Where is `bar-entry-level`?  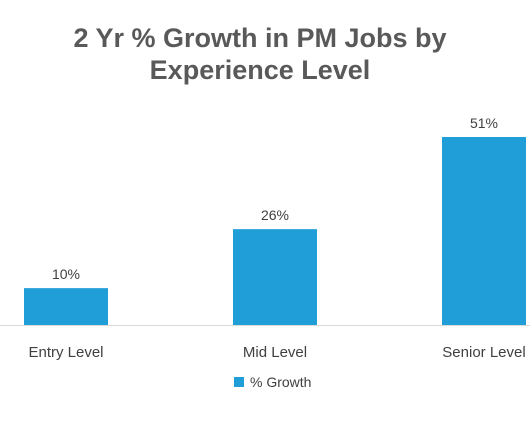 bar-entry-level is located at coordinates (66, 306).